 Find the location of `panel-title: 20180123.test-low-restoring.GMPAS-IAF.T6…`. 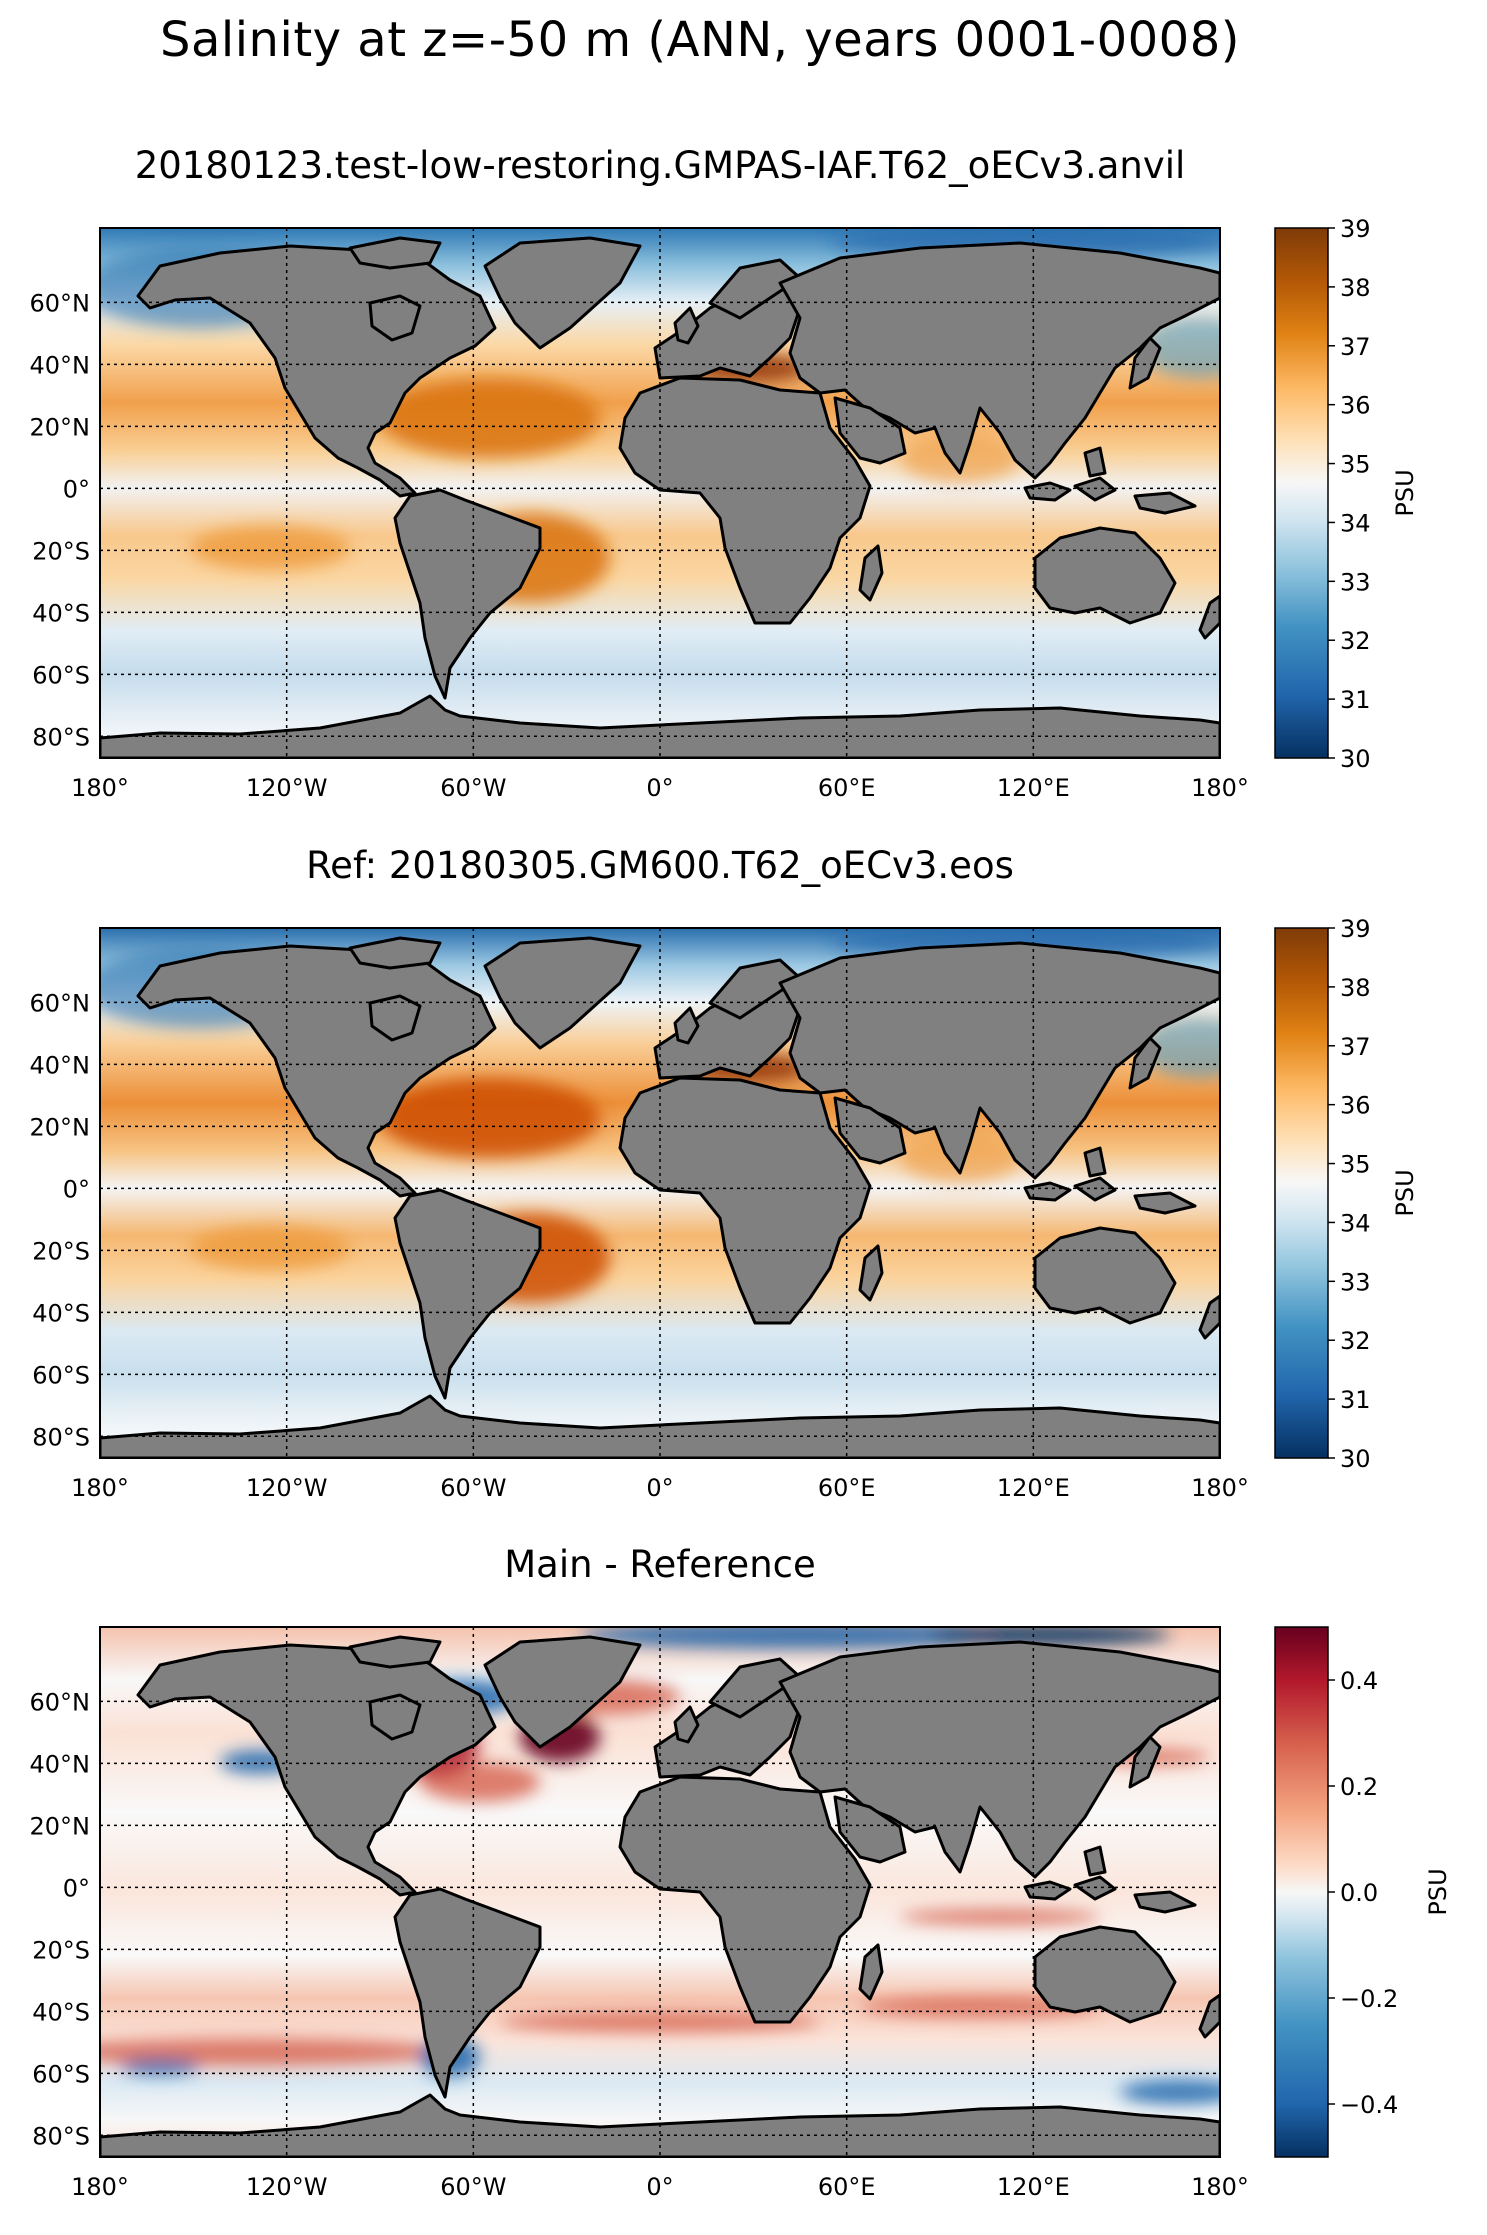

panel-title: 20180123.test-low-restoring.GMPAS-IAF.T6… is located at coordinates (660, 165).